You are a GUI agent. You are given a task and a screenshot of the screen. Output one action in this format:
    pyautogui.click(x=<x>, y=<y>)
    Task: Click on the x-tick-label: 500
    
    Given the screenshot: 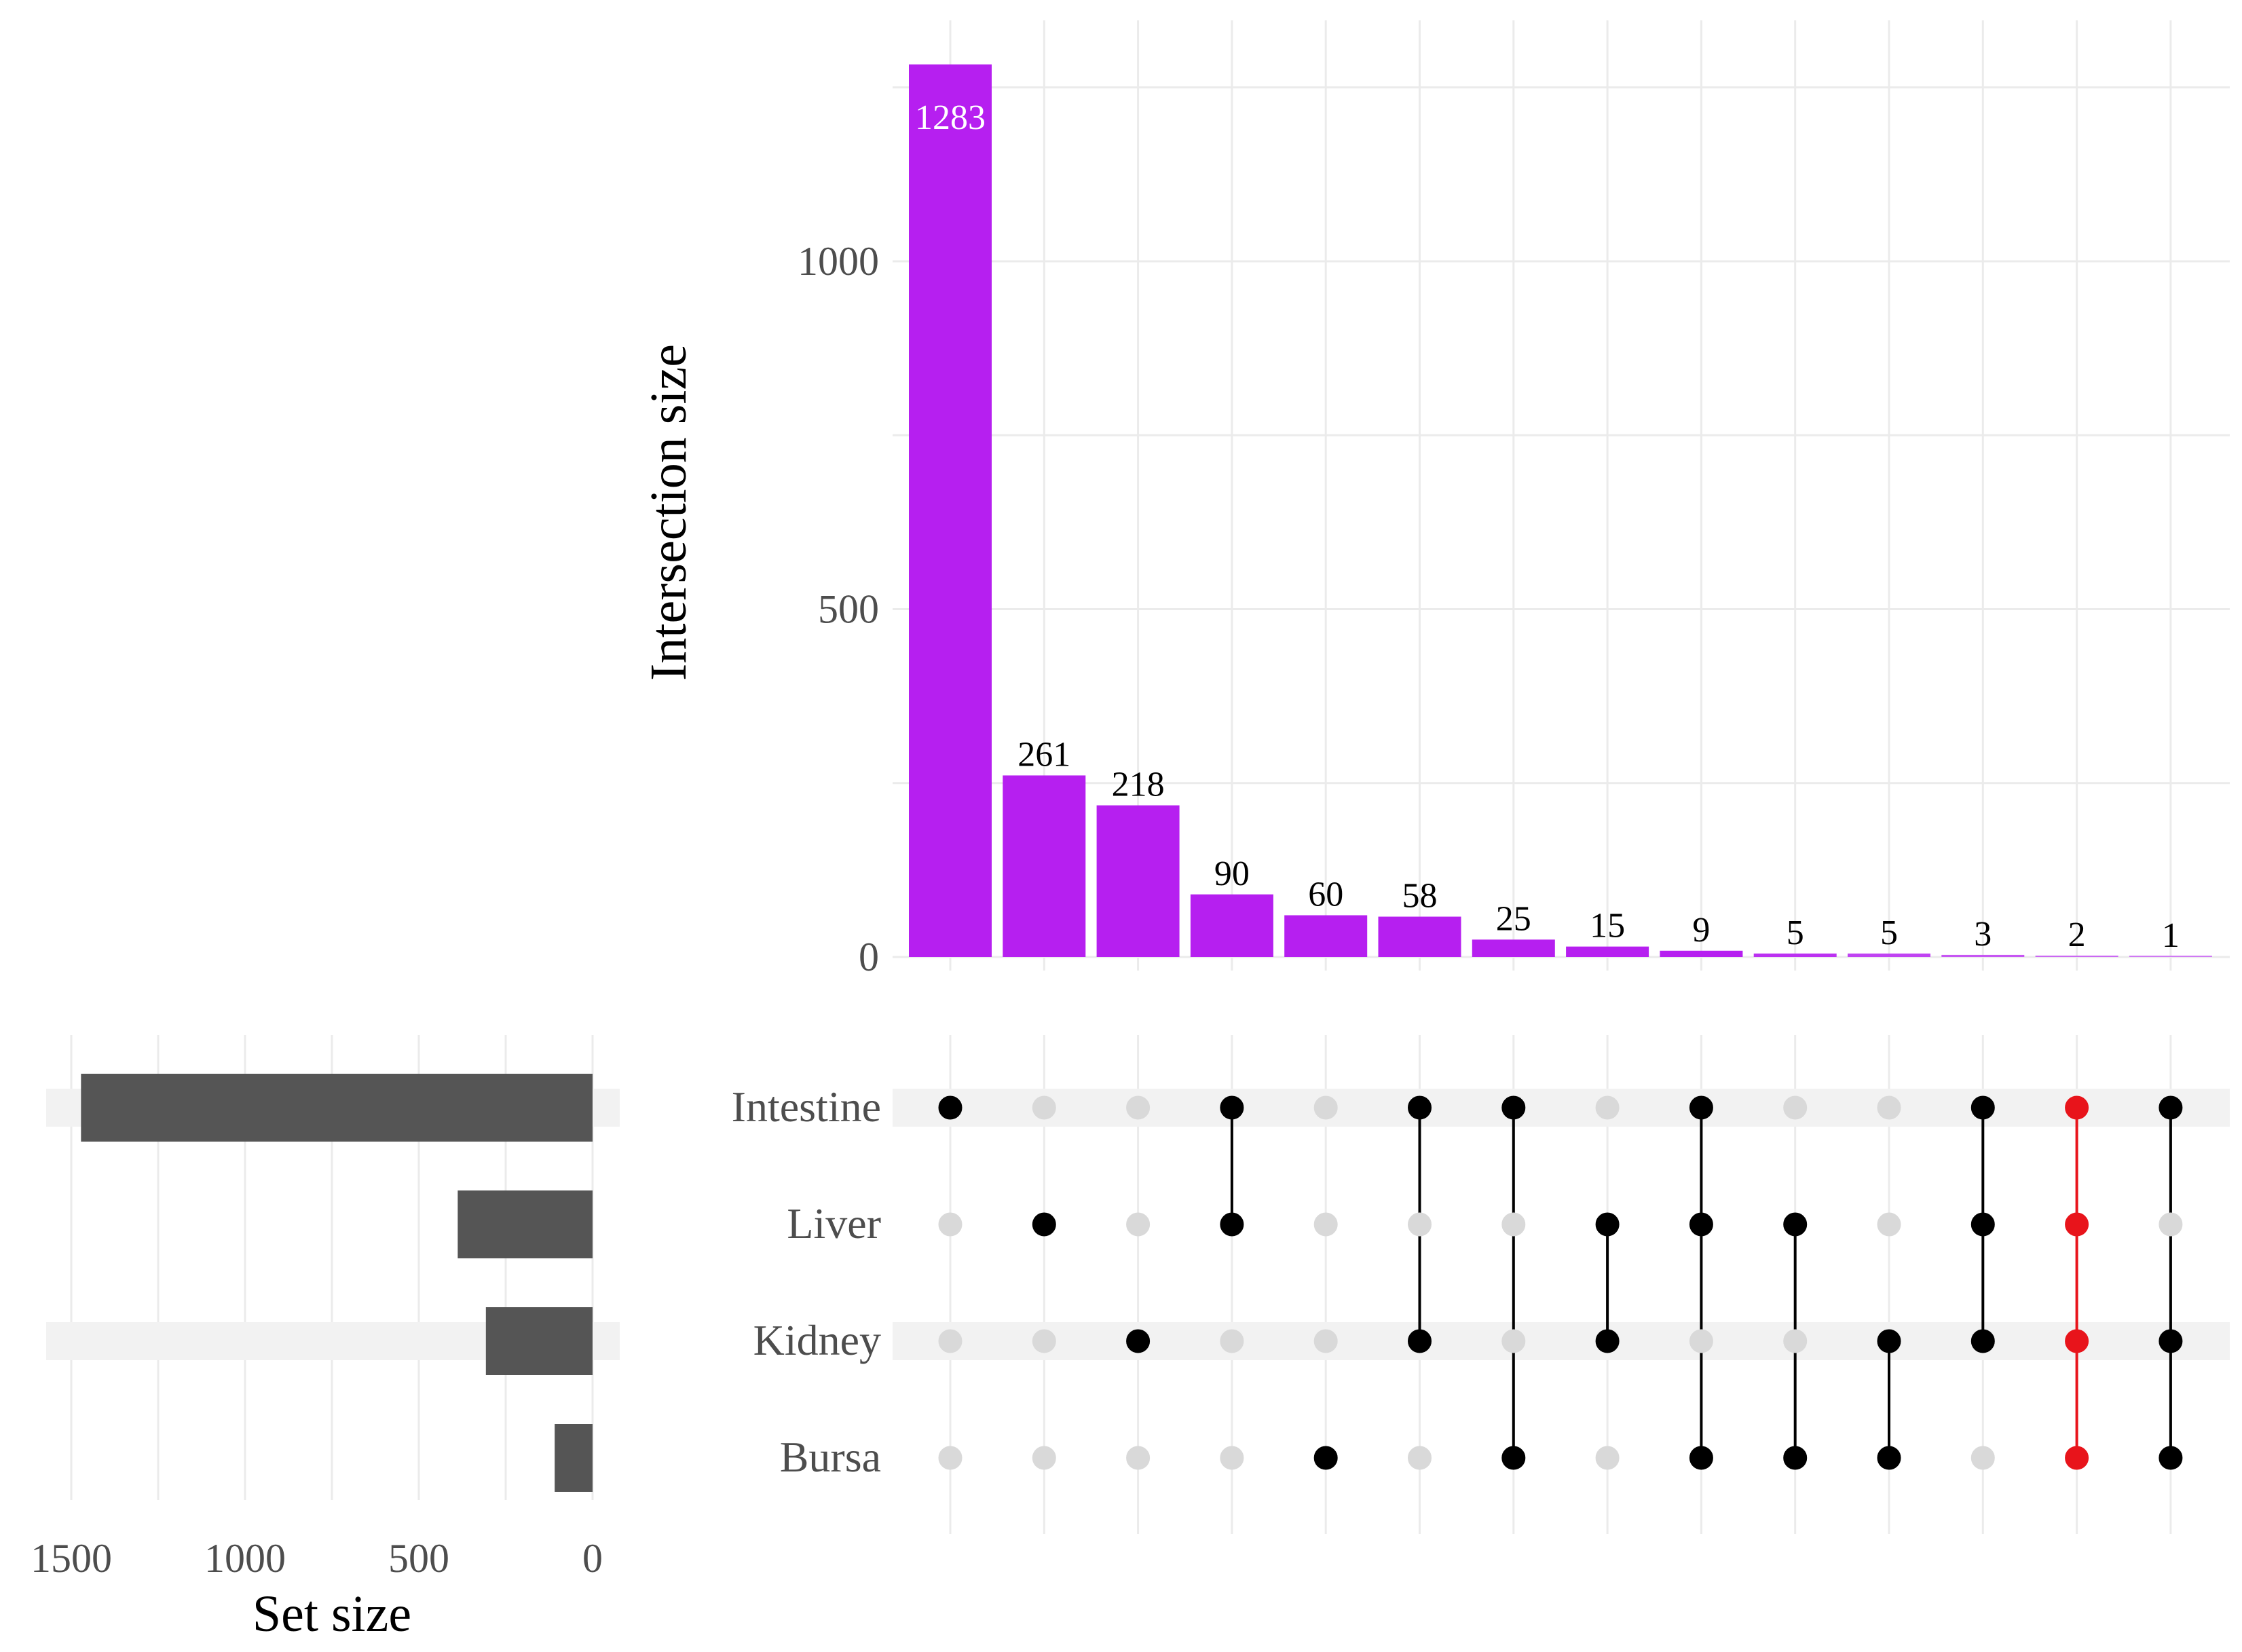 What is the action you would take?
    pyautogui.click(x=418, y=1558)
    